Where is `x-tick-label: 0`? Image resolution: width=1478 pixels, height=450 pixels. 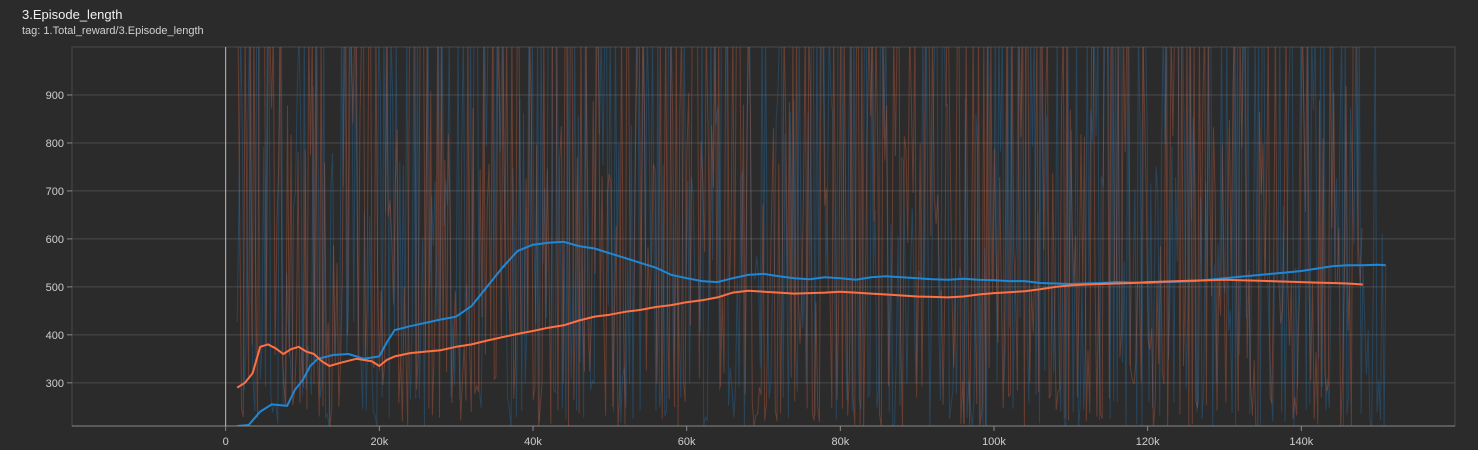 x-tick-label: 0 is located at coordinates (226, 442).